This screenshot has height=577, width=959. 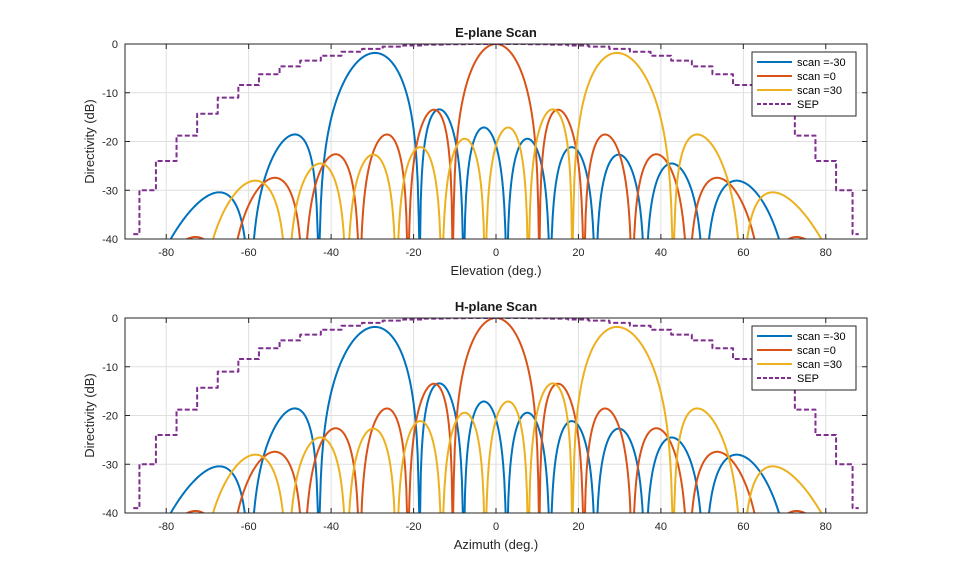 What do you see at coordinates (166, 527) in the screenshot?
I see `h-plane-x-tick-label: -80` at bounding box center [166, 527].